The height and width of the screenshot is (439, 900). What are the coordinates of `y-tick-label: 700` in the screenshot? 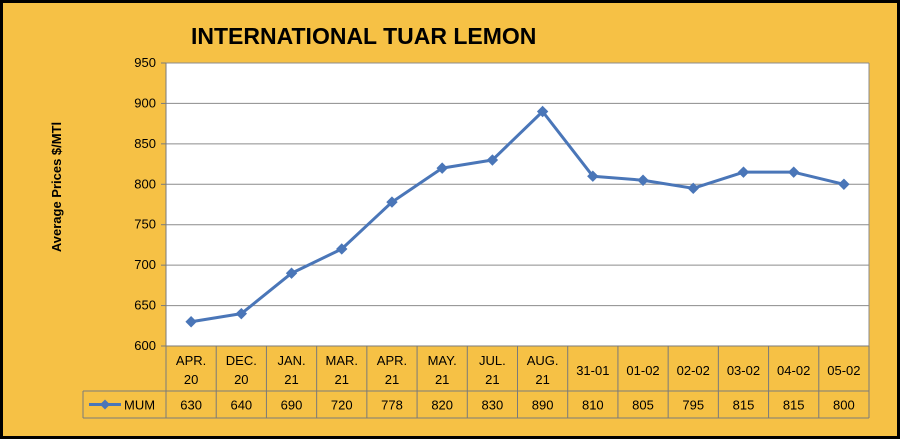 It's located at (145, 264).